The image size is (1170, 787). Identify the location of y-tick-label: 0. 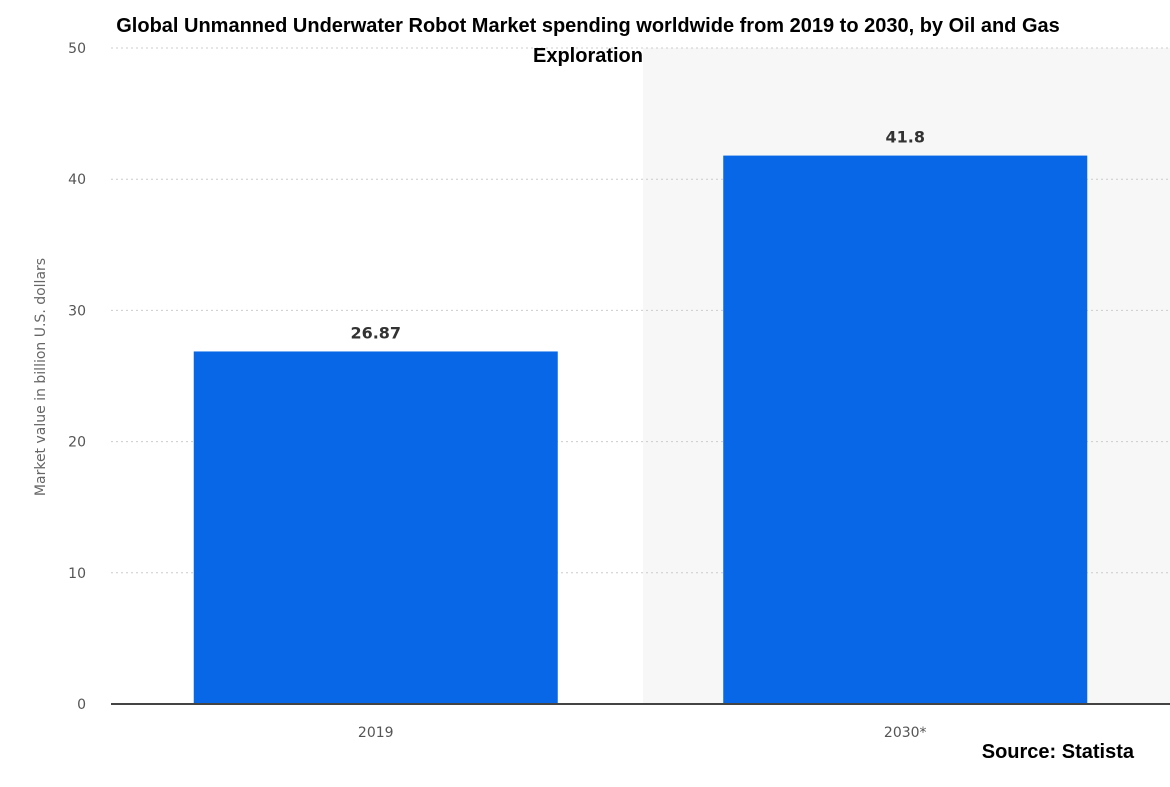
(81, 705).